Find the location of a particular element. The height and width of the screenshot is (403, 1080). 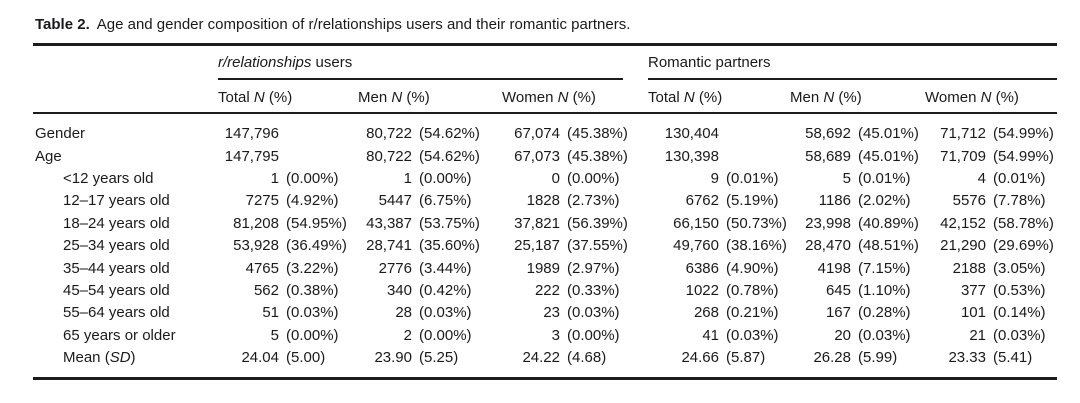

data-cell: 67,073 (45.38%) is located at coordinates (571, 156).